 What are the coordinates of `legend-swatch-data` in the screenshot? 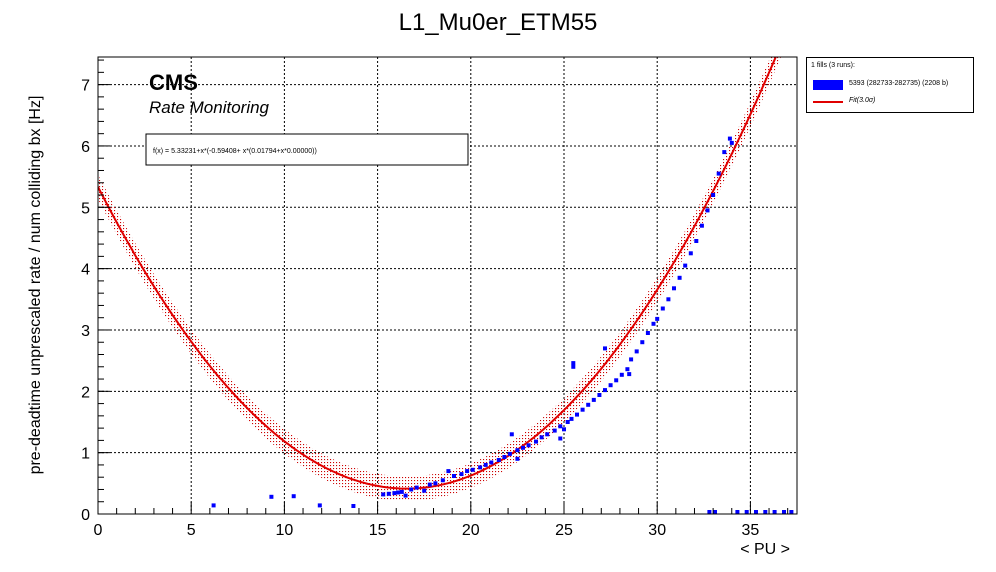 It's located at (828, 85).